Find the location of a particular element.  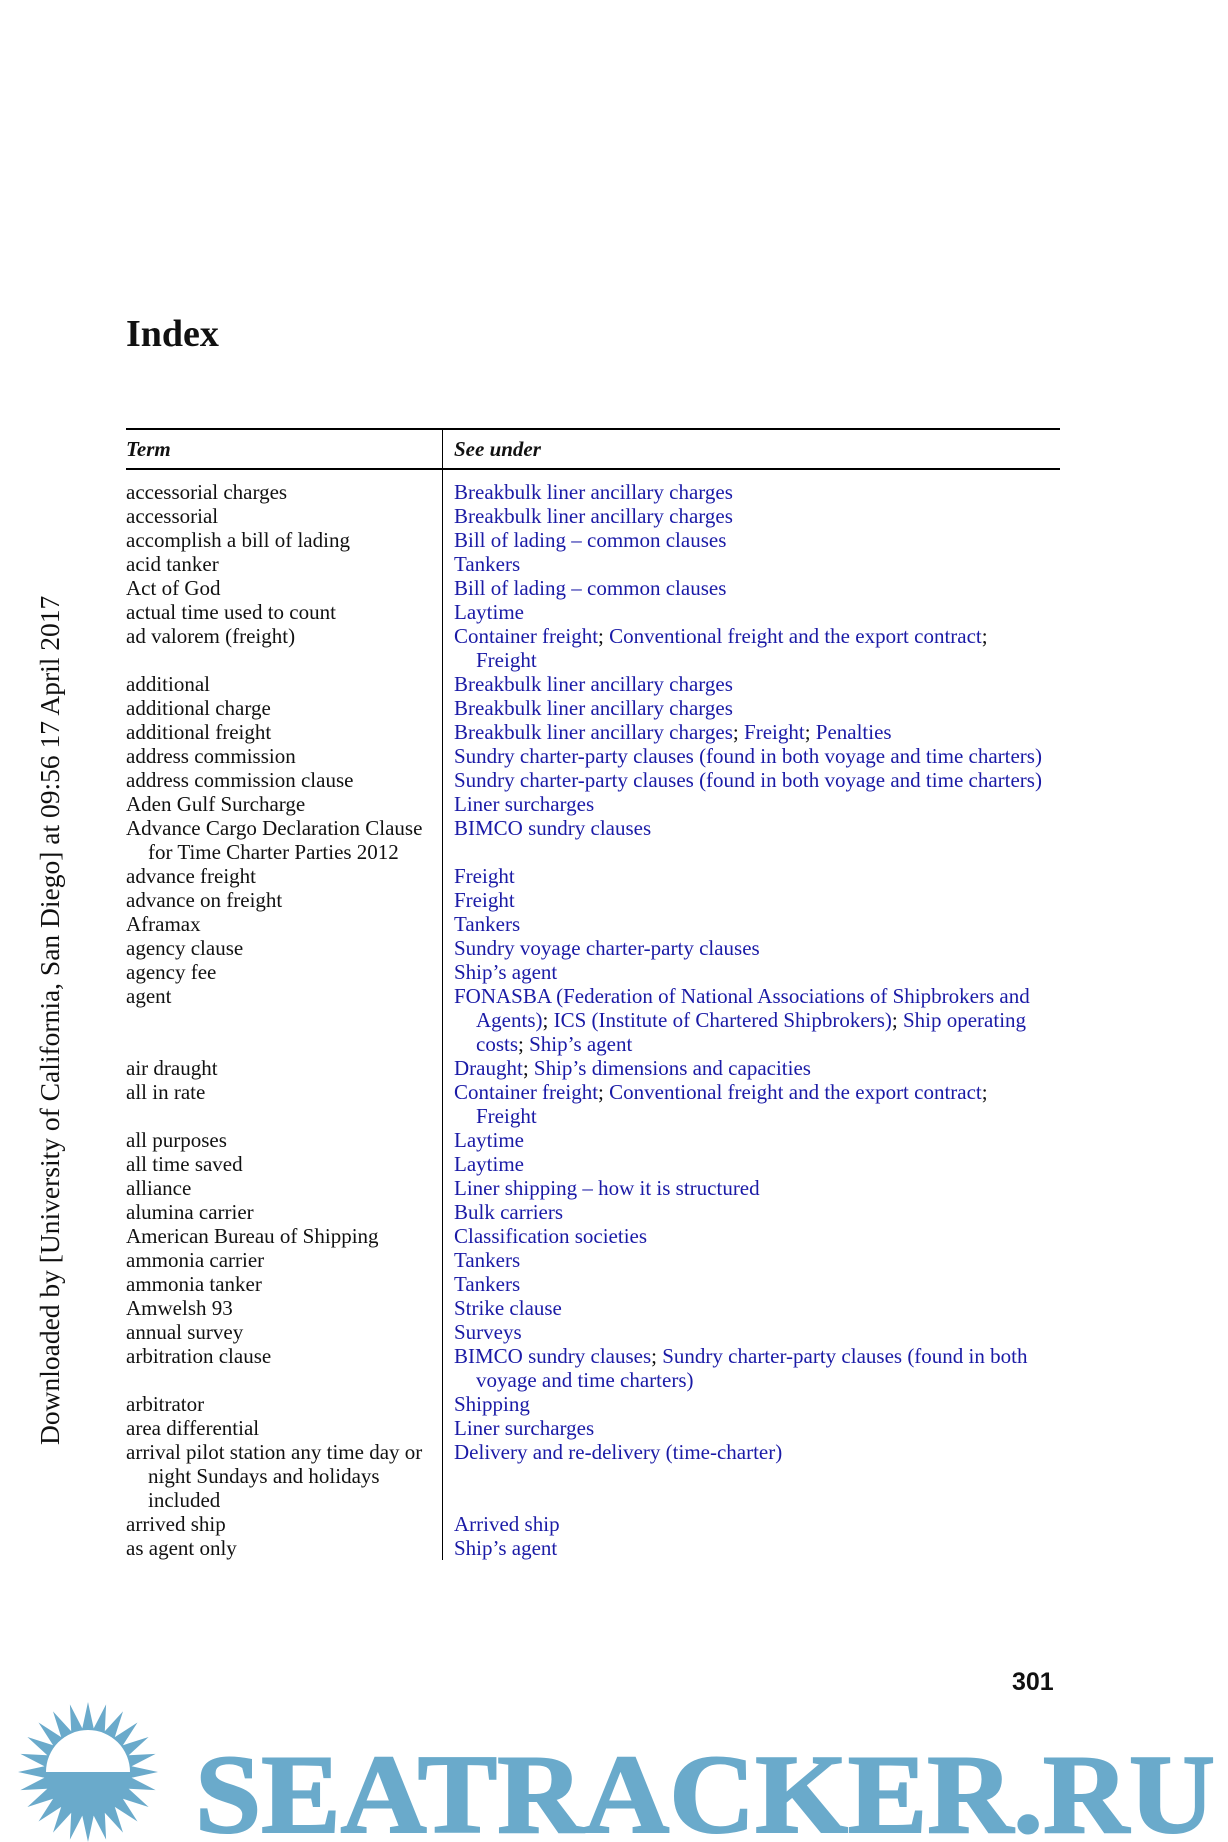

see-under: Freight is located at coordinates (751, 876).